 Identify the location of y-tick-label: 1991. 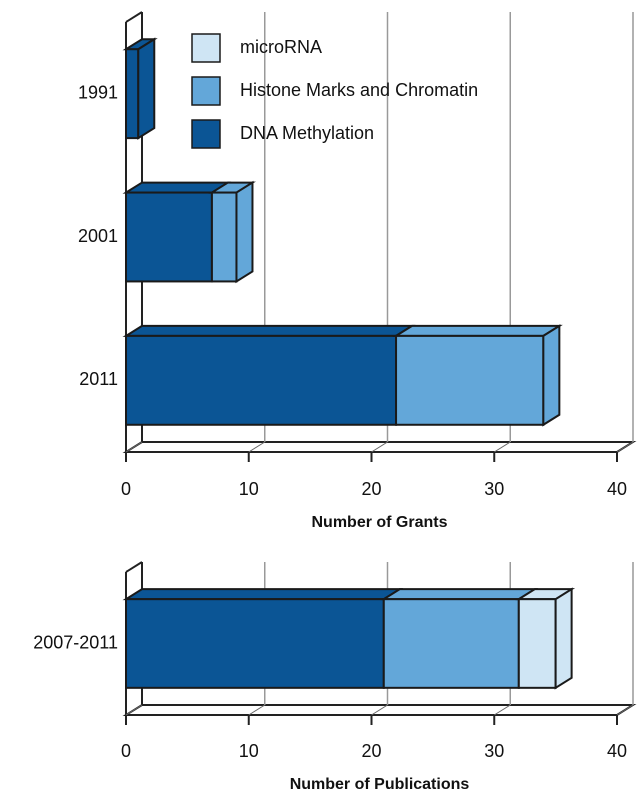
(98, 92).